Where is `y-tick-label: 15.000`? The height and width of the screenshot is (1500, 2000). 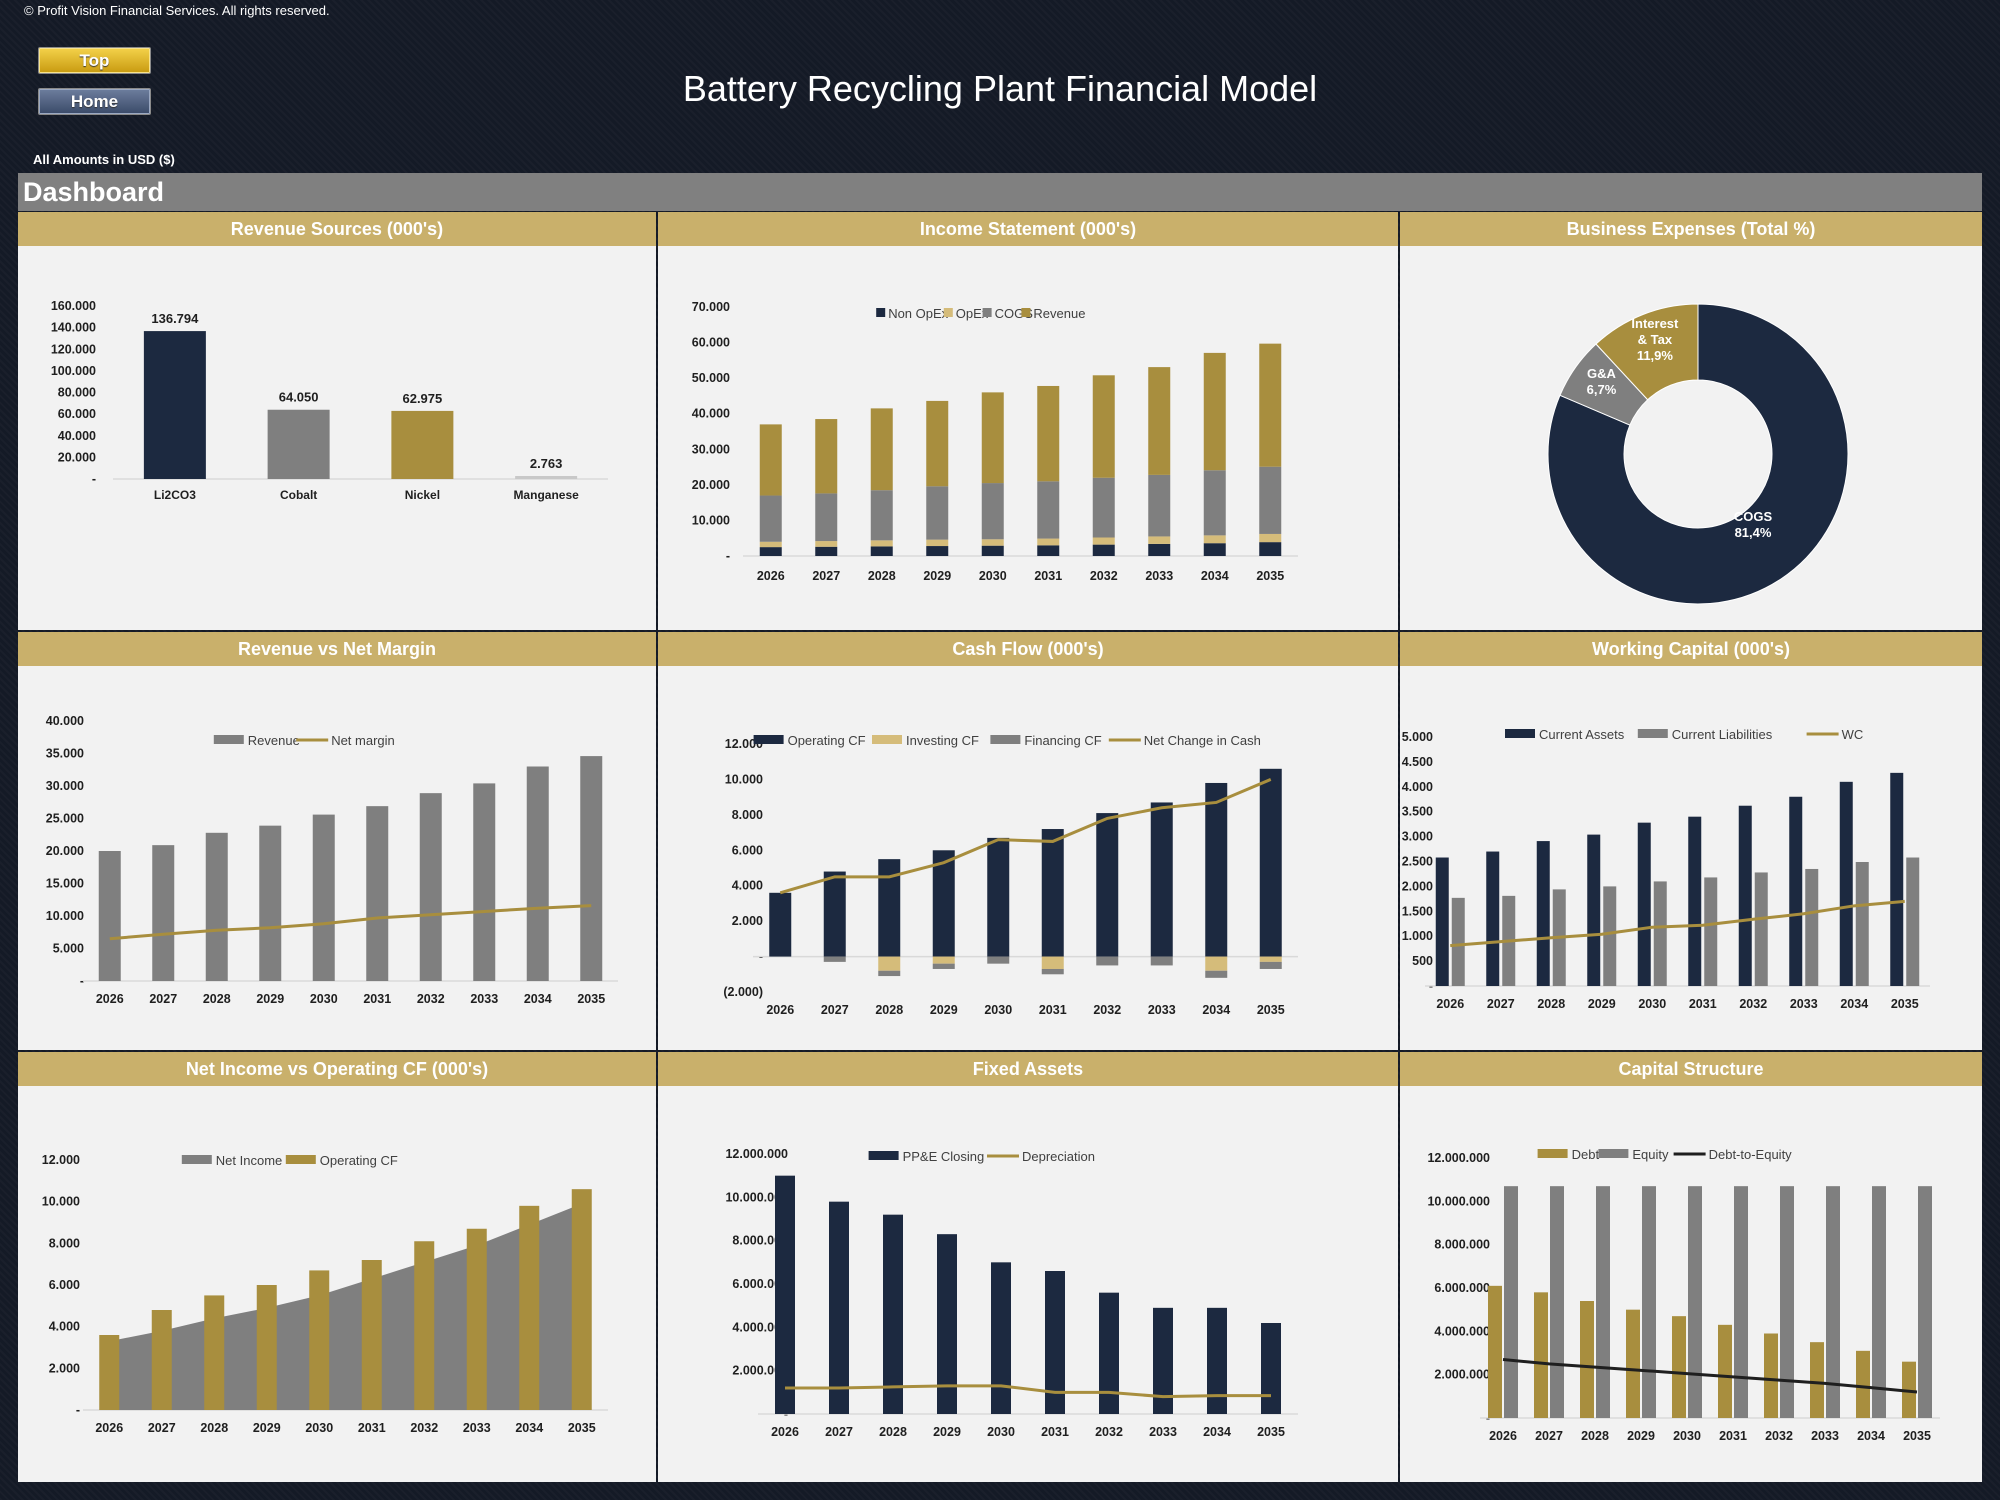
y-tick-label: 15.000 is located at coordinates (65, 884).